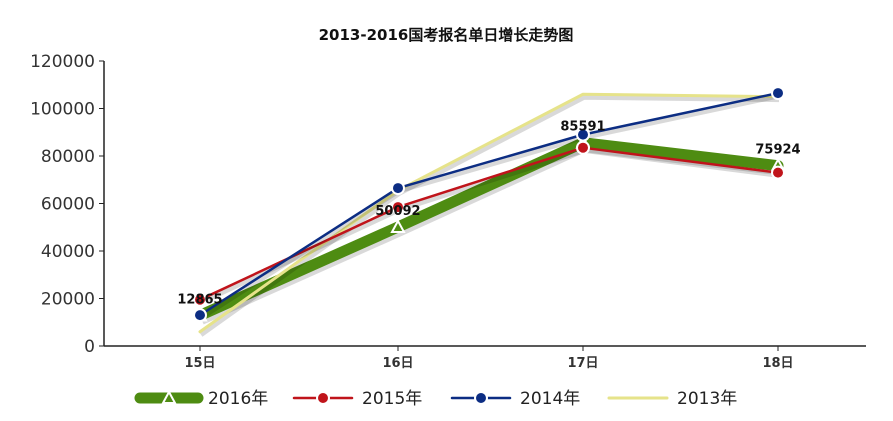 This screenshot has width=893, height=421. What do you see at coordinates (392, 399) in the screenshot?
I see `legend-label: 2015年` at bounding box center [392, 399].